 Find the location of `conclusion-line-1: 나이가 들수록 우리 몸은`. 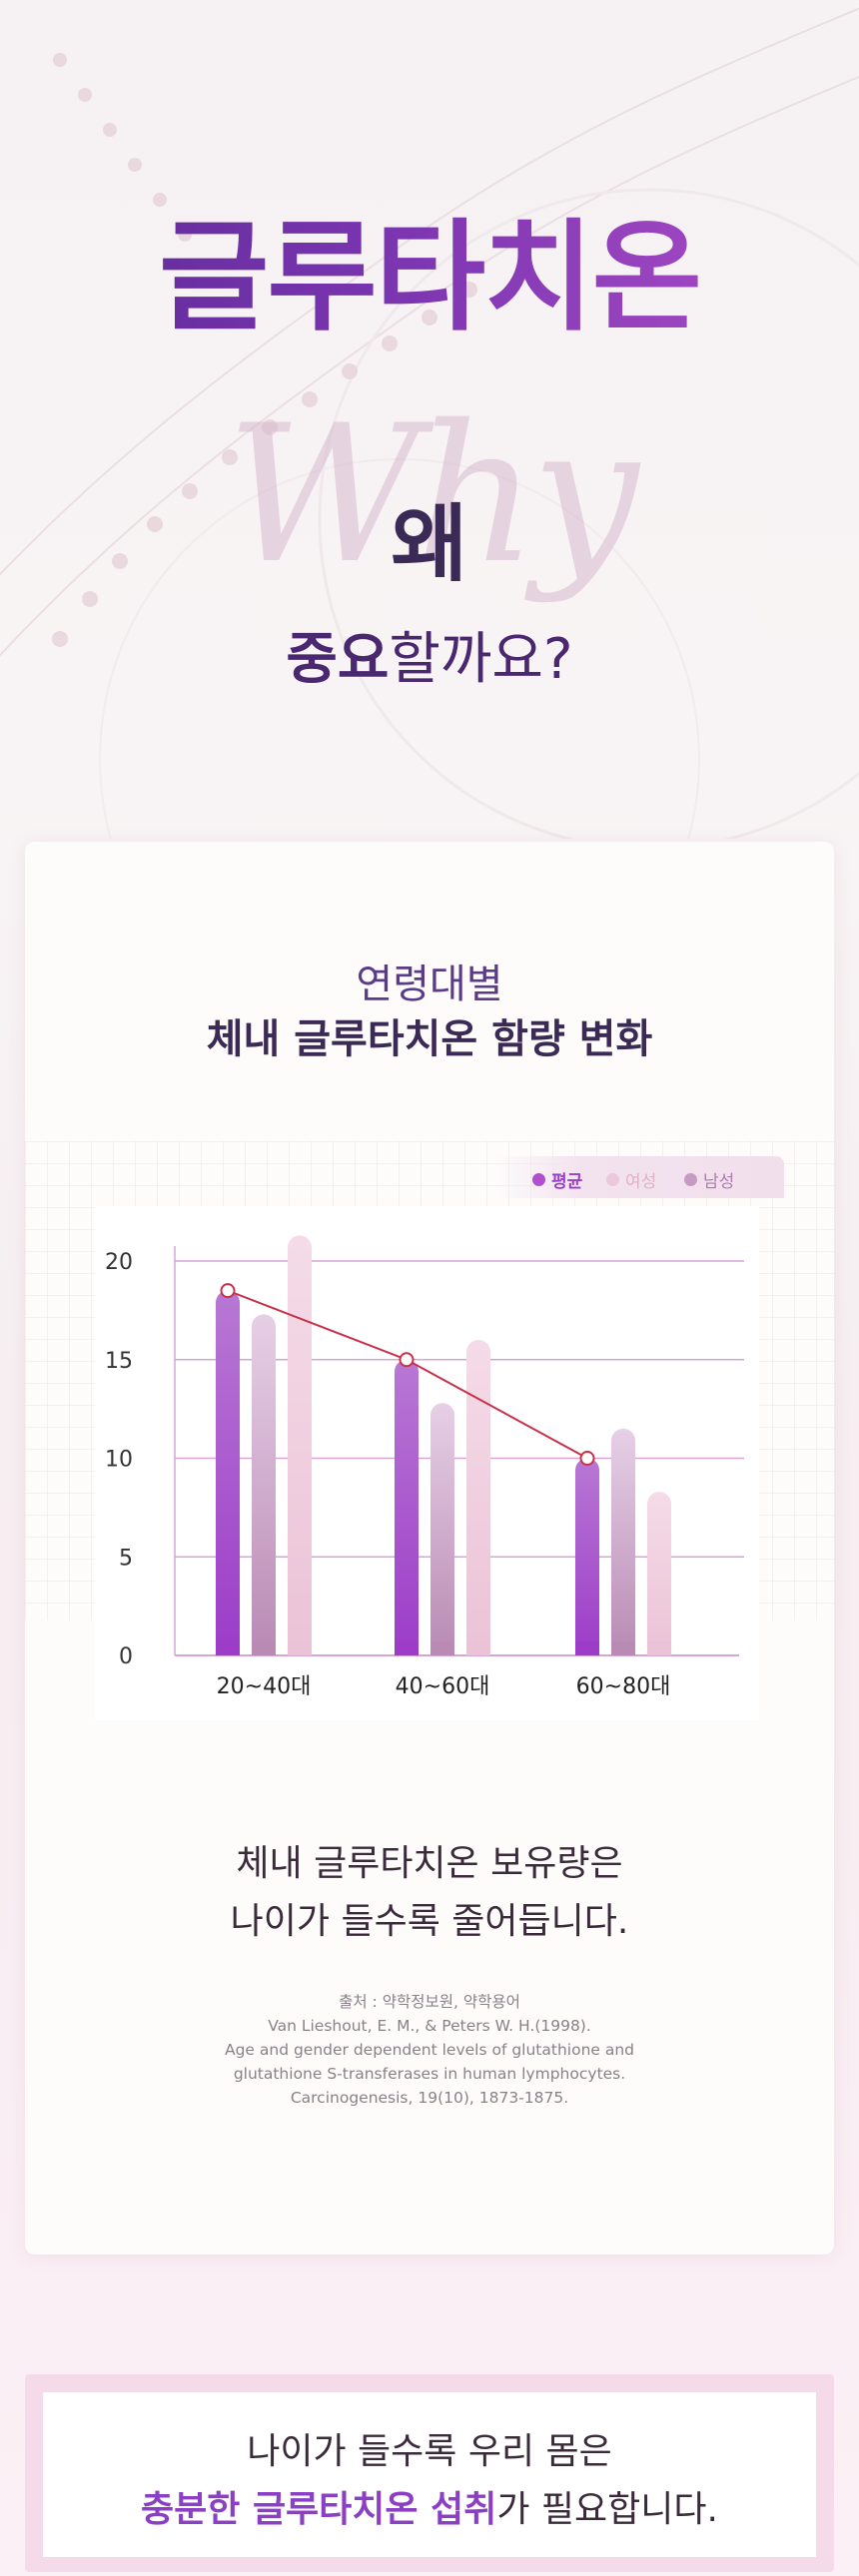

conclusion-line-1: 나이가 들수록 우리 몸은 is located at coordinates (429, 2451).